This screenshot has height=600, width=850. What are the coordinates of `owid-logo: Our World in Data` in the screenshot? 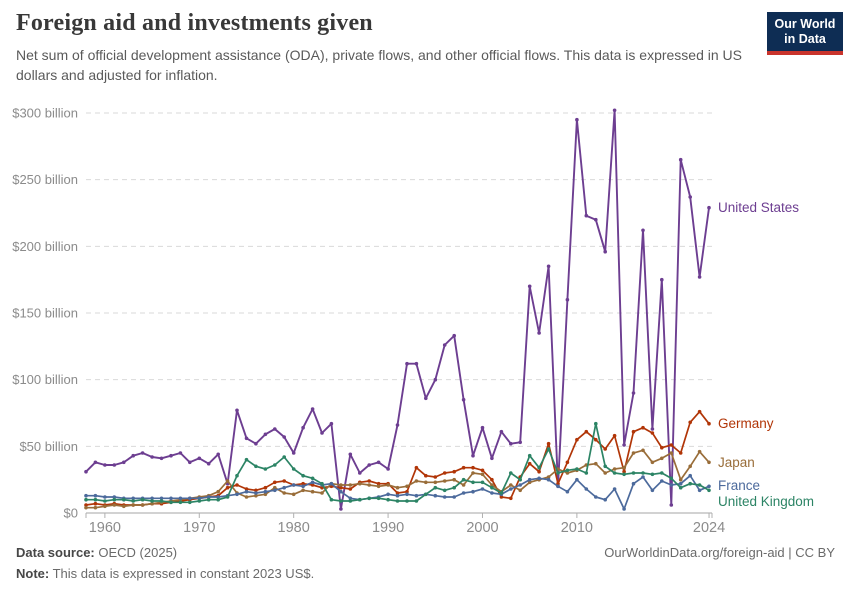 It's located at (805, 33).